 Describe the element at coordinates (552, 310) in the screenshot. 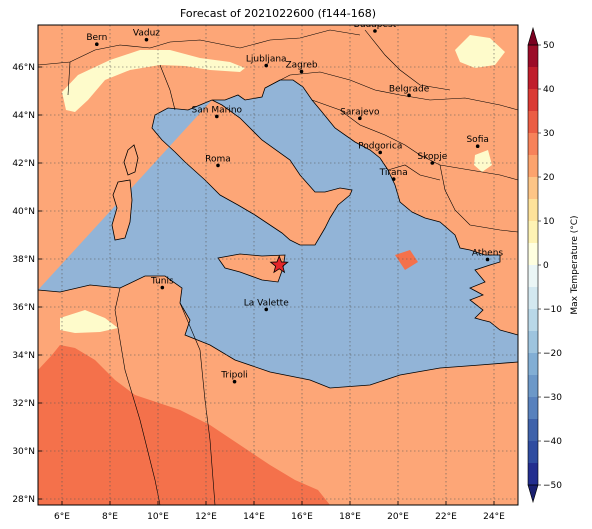

I see `colorbar-tick-label: −10` at that location.